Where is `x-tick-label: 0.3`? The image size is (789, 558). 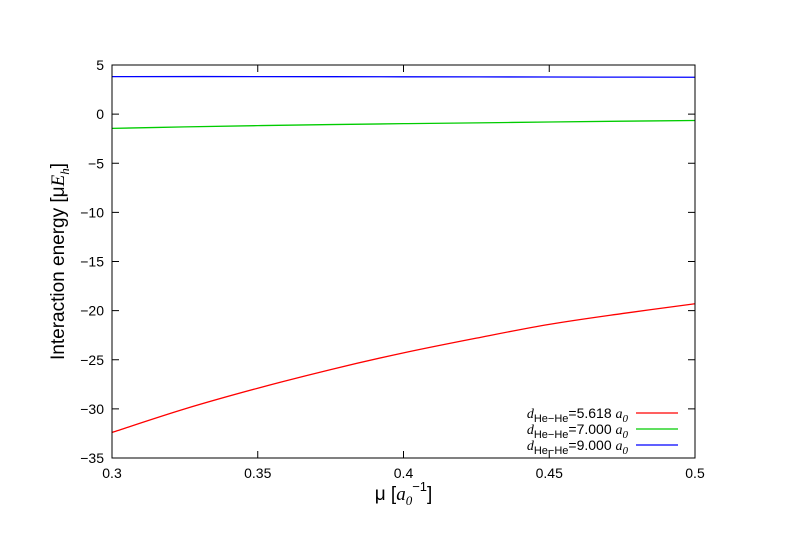 x-tick-label: 0.3 is located at coordinates (112, 473).